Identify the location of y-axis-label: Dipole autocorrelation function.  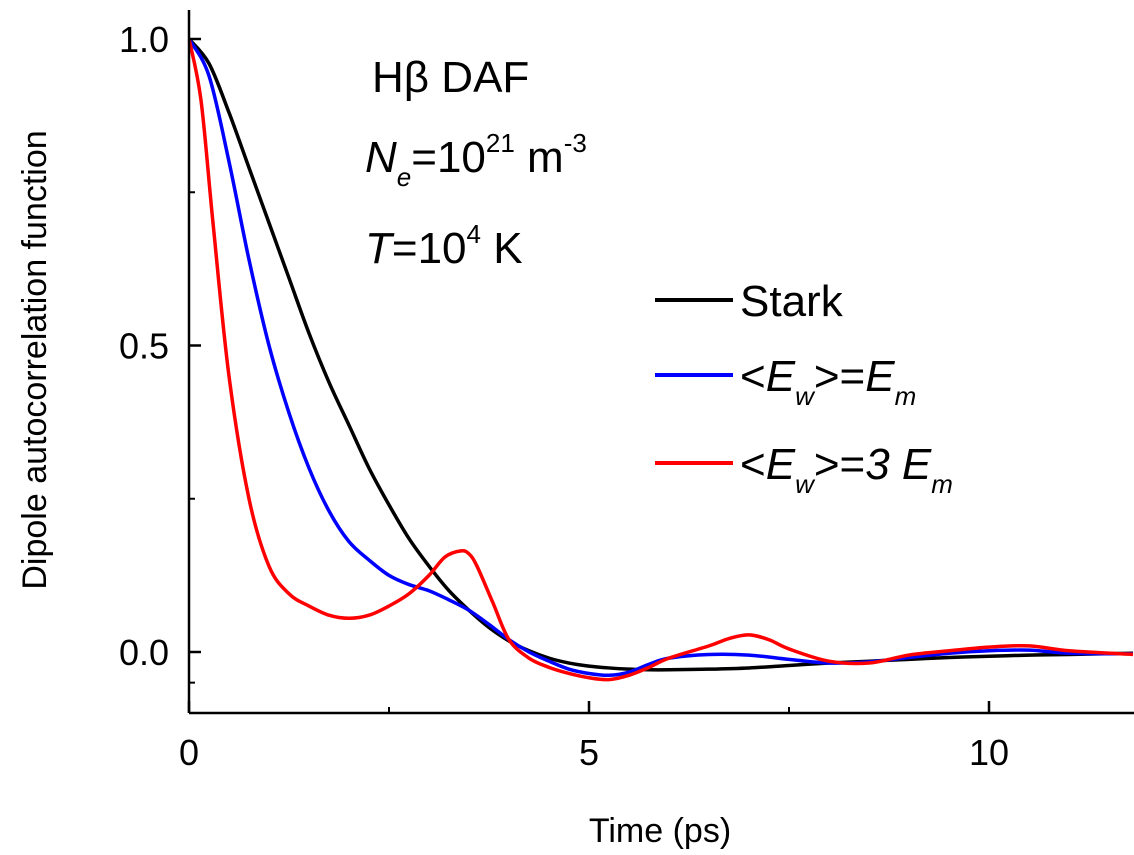
(35, 359).